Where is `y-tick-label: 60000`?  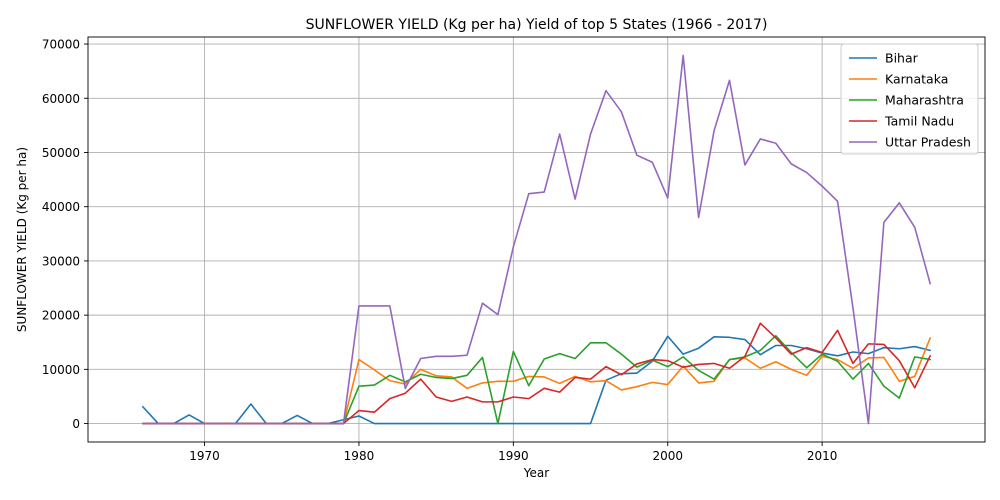 y-tick-label: 60000 is located at coordinates (61, 99).